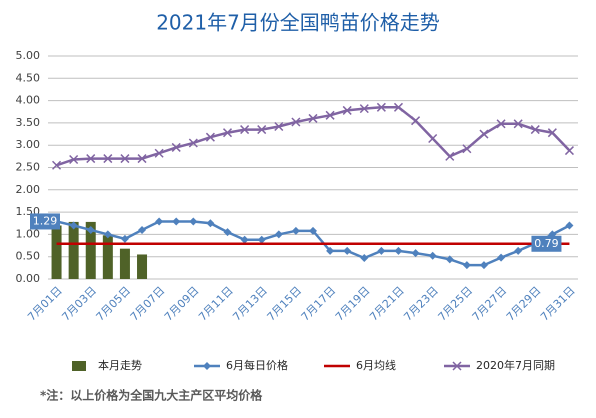  Describe the element at coordinates (45, 304) in the screenshot. I see `x-tick-label: 7月01日` at that location.